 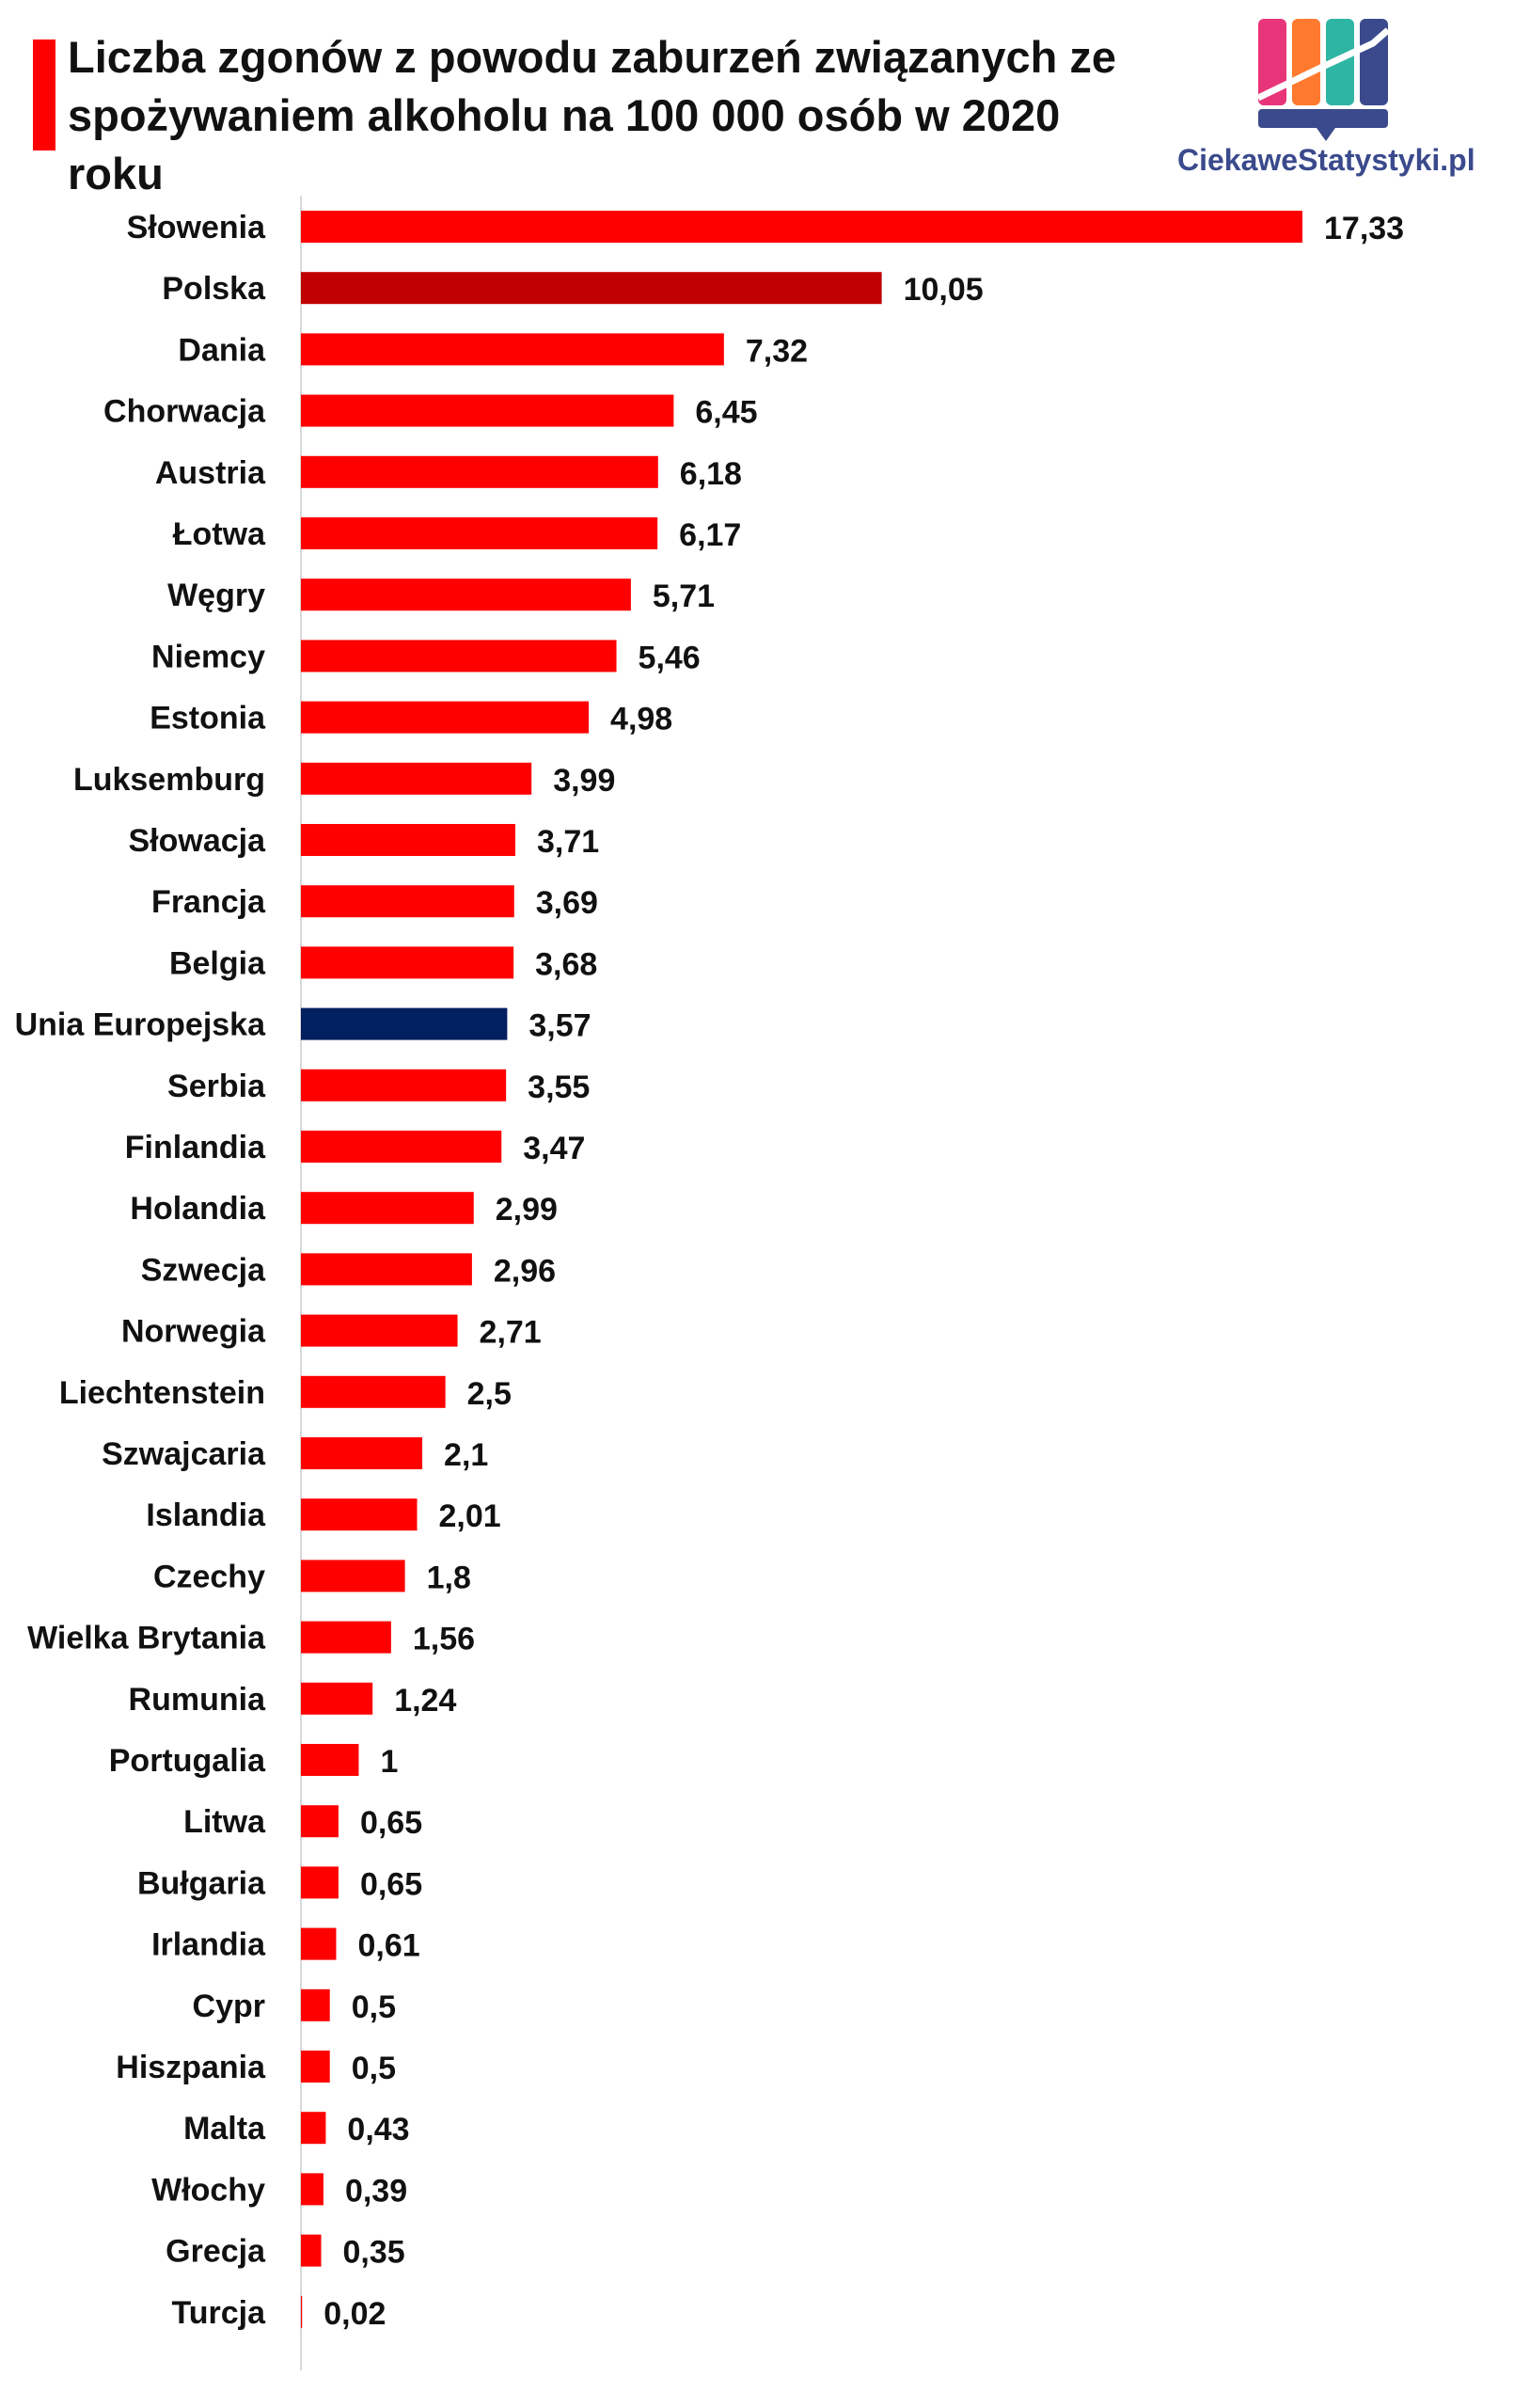 What do you see at coordinates (216, 2252) in the screenshot?
I see `category-label-grecja: Grecja` at bounding box center [216, 2252].